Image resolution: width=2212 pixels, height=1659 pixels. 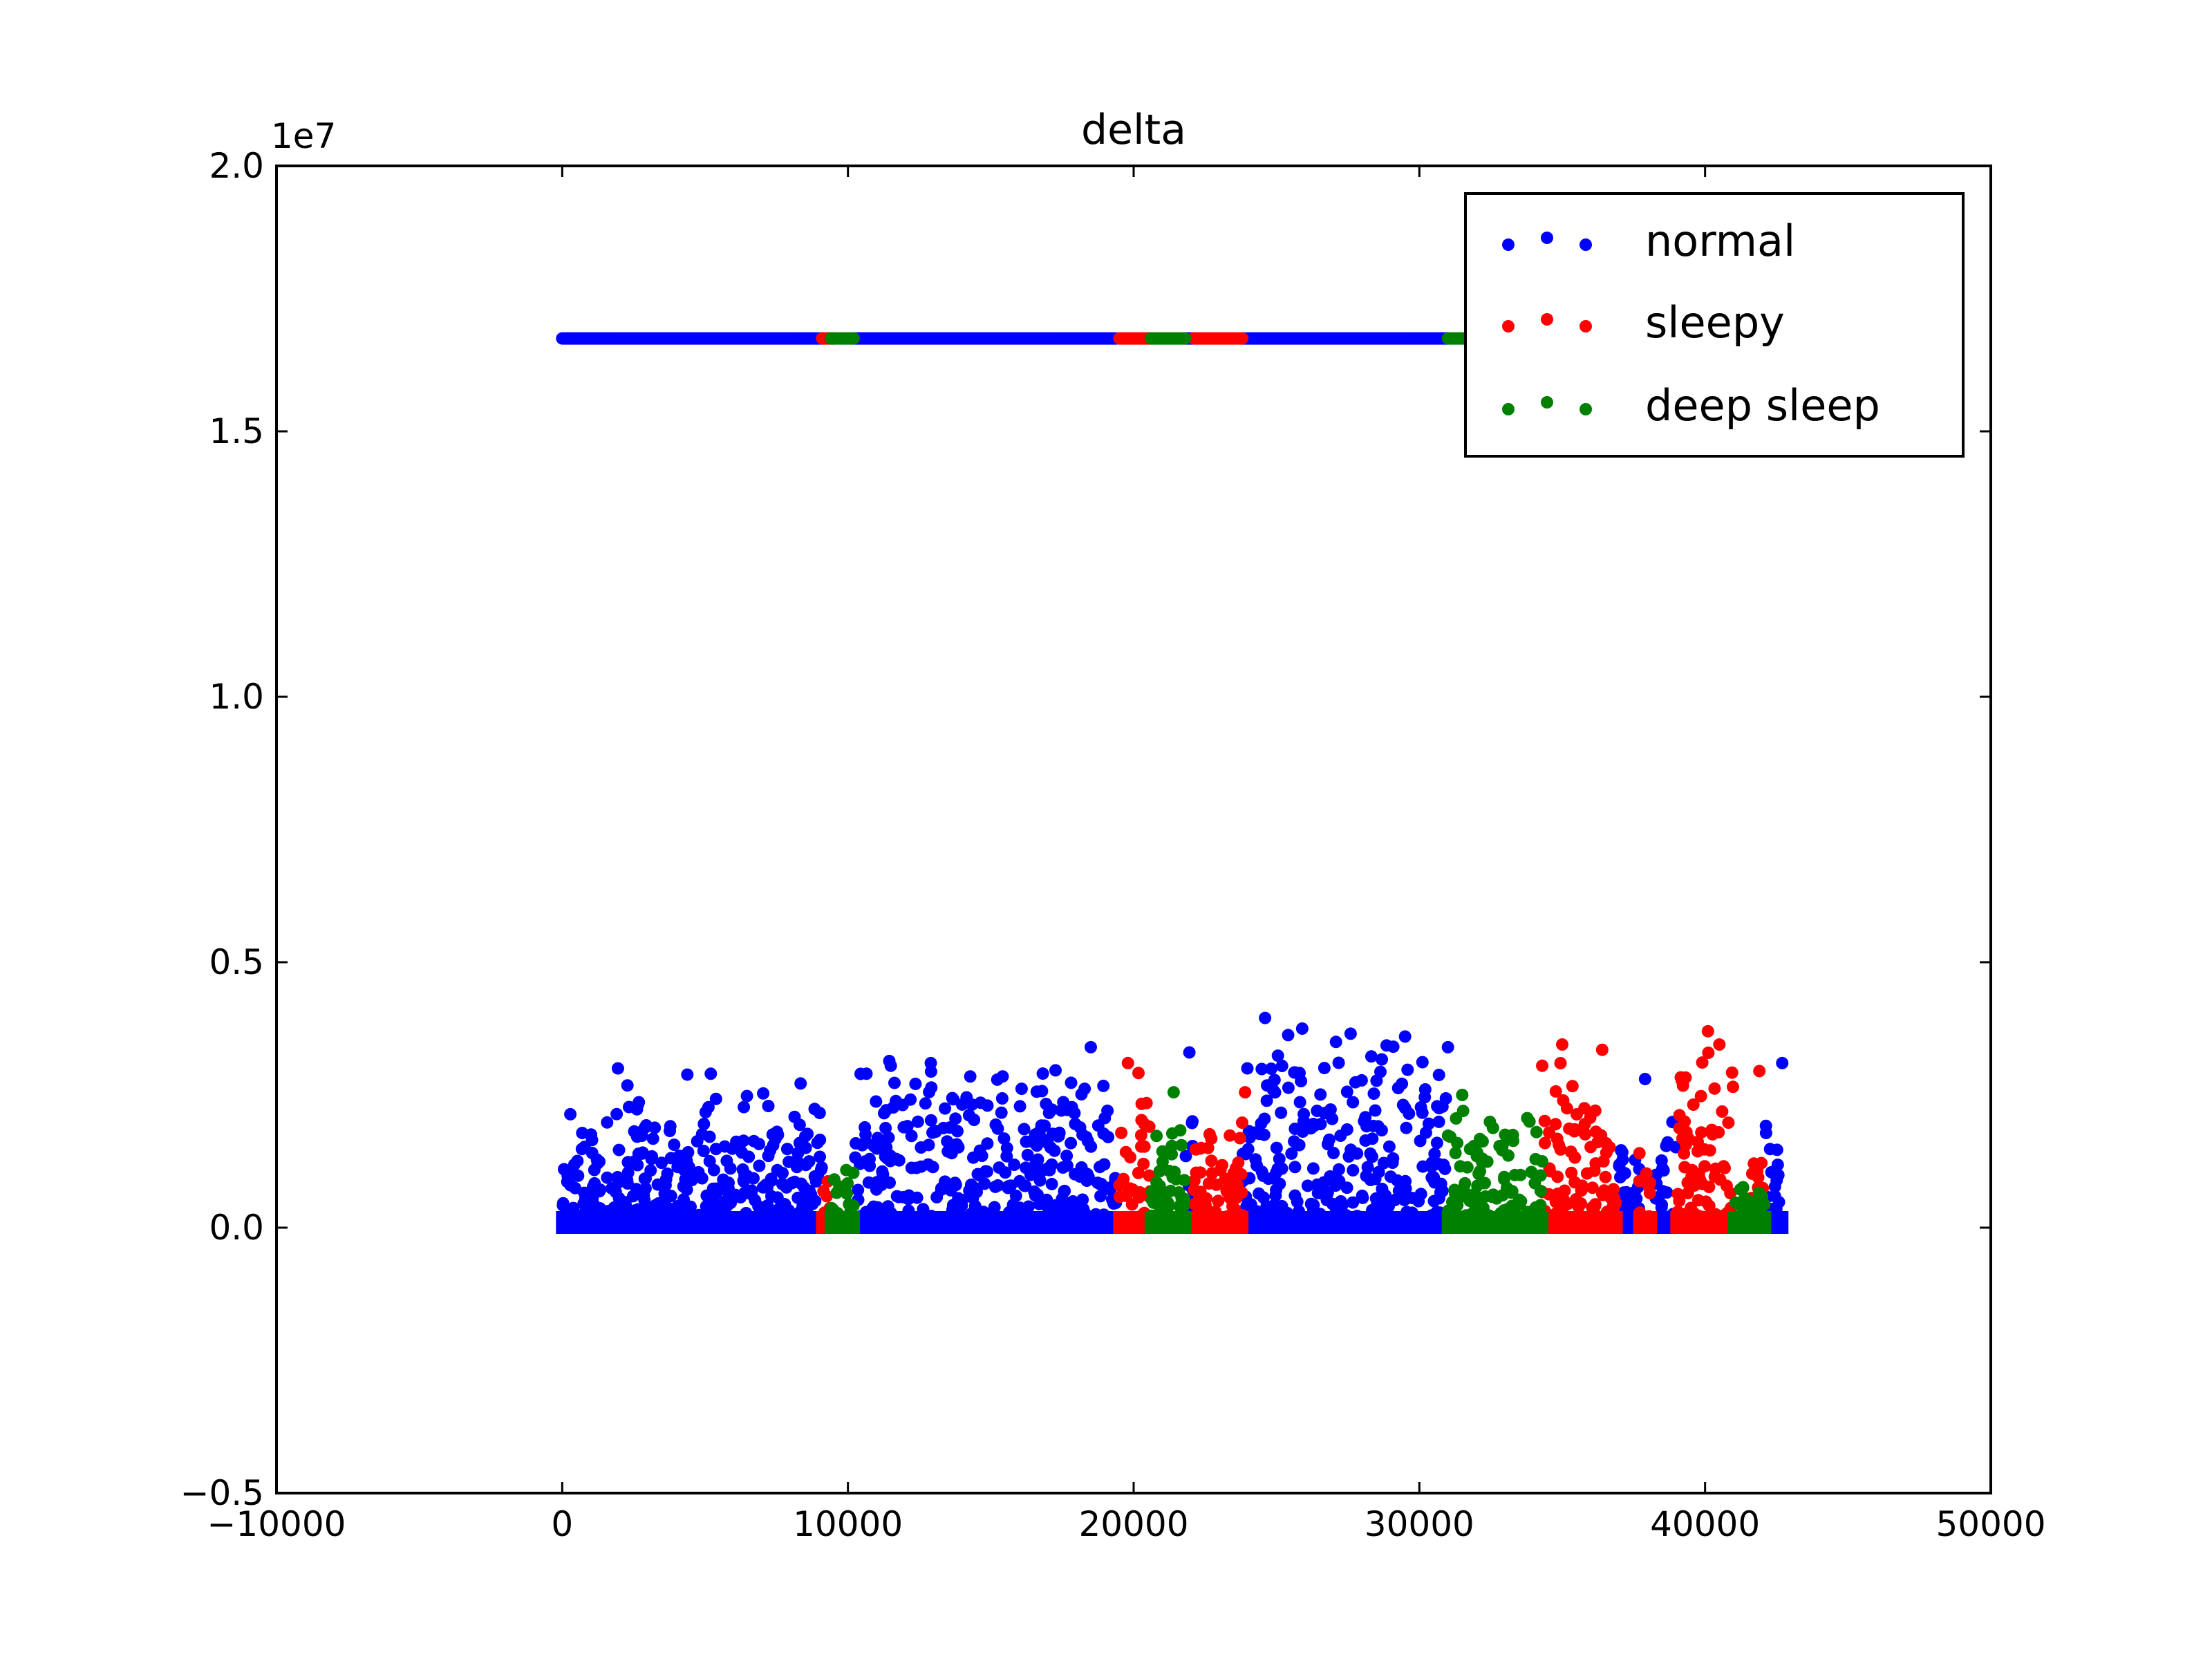 I want to click on legend-marker-deep-sleep, so click(x=1508, y=409).